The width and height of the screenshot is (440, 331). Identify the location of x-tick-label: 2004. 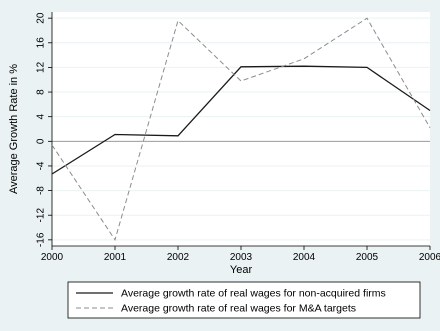
(304, 257).